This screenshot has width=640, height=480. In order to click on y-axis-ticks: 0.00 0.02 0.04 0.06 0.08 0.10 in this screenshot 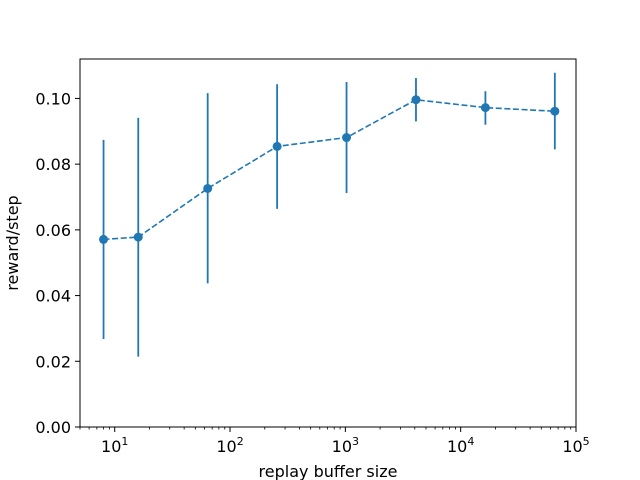, I will do `click(57, 263)`.